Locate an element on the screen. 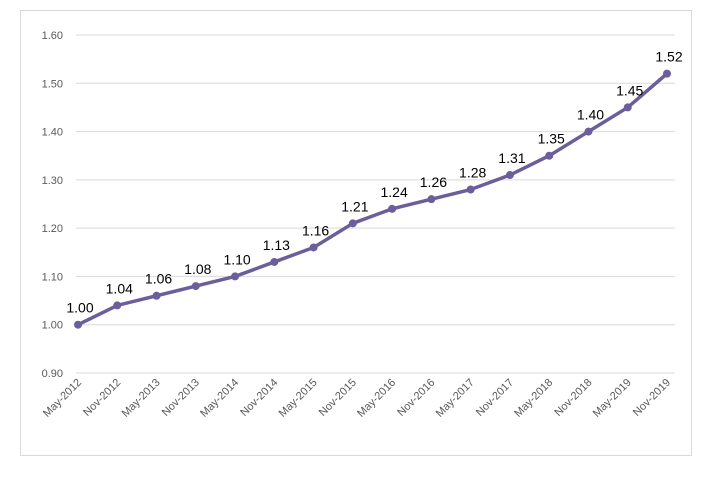 This screenshot has height=482, width=708. x-tick-label: Nov-2019 is located at coordinates (652, 398).